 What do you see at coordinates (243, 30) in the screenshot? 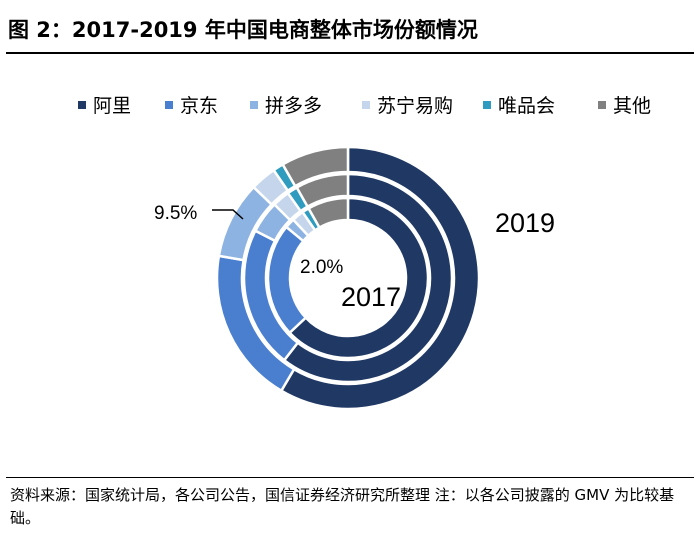
I see `figure-title: 图 2：2017-2019 年中国电商整体市场份额情况` at bounding box center [243, 30].